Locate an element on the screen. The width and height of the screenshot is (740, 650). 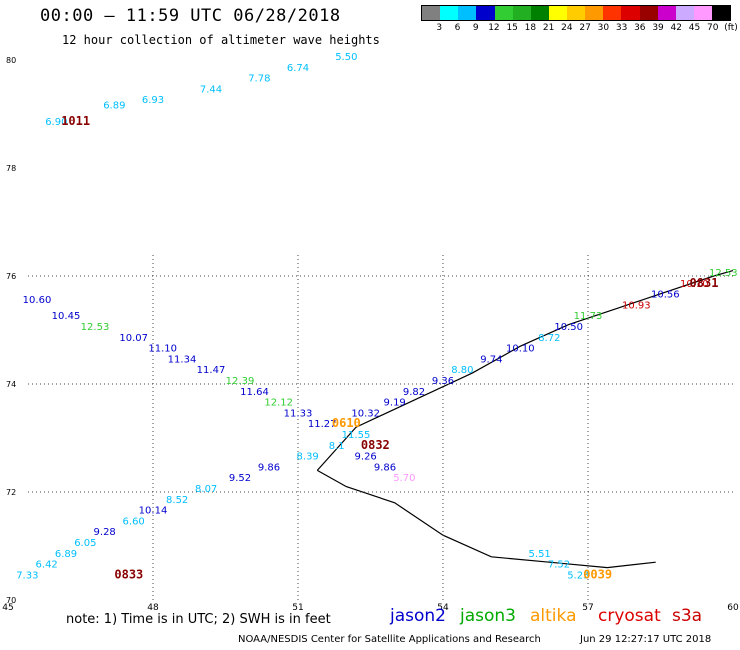
legend-swatches is located at coordinates (576, 13).